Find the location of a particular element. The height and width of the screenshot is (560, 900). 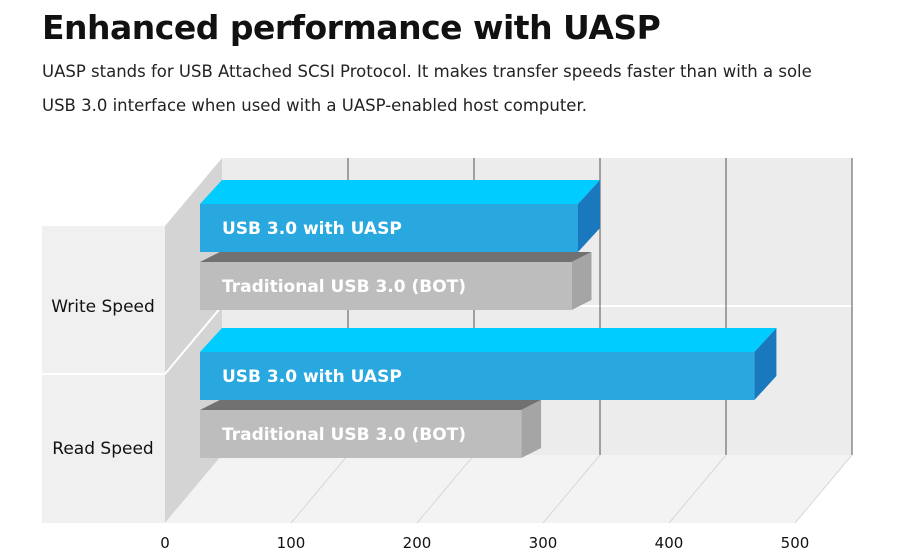

category-label: Write Speed is located at coordinates (103, 307).